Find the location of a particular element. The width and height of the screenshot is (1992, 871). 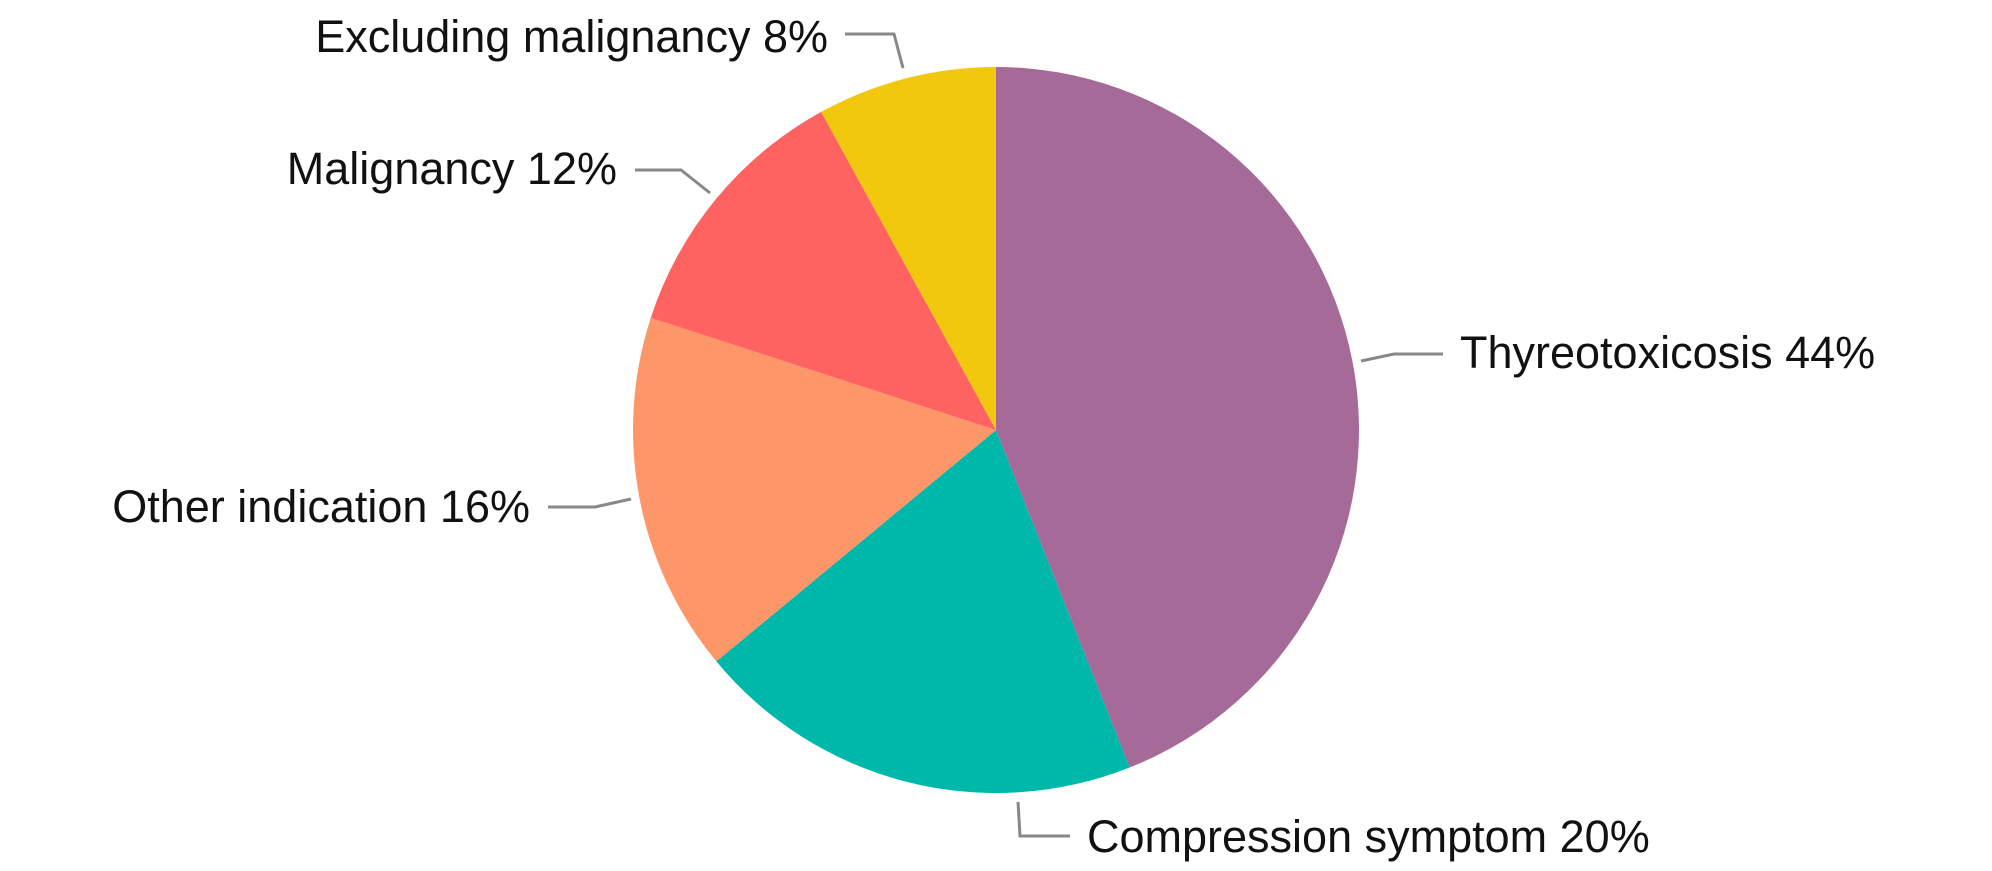

slice-label: Malignancy 12% is located at coordinates (452, 168).